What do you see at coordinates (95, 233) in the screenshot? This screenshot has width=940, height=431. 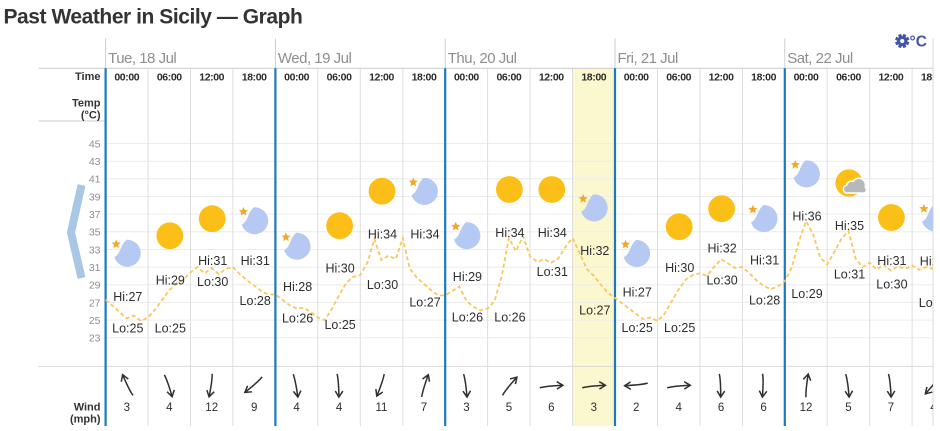 I see `svg-text: 35` at bounding box center [95, 233].